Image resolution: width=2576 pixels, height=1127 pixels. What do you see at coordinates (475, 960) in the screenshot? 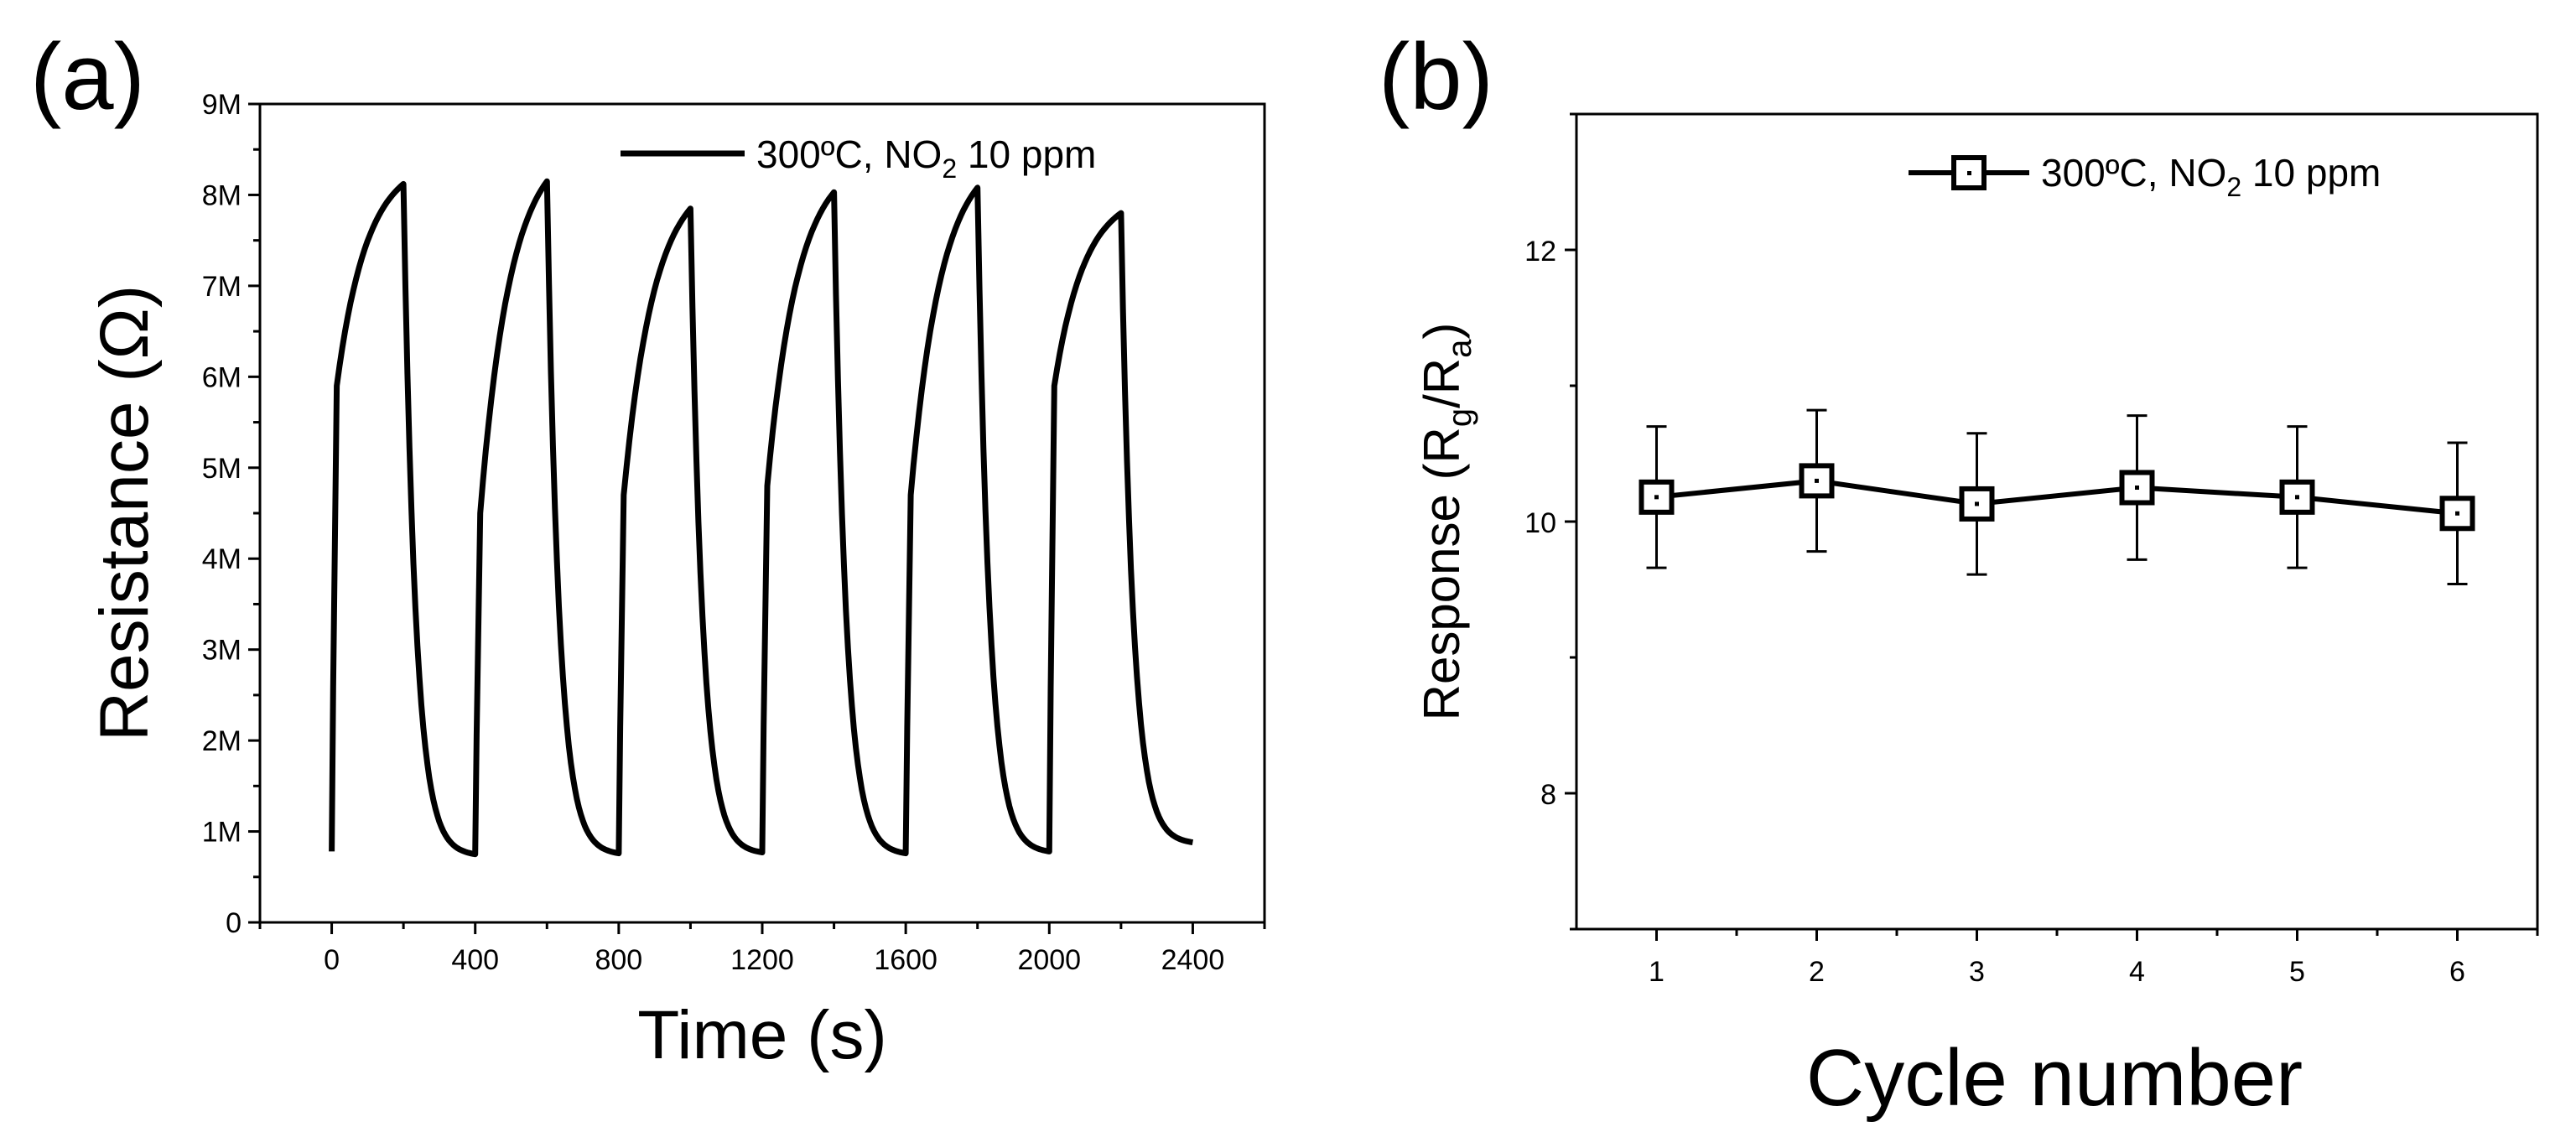
I see `panel-a-x-tick-label: 400` at bounding box center [475, 960].